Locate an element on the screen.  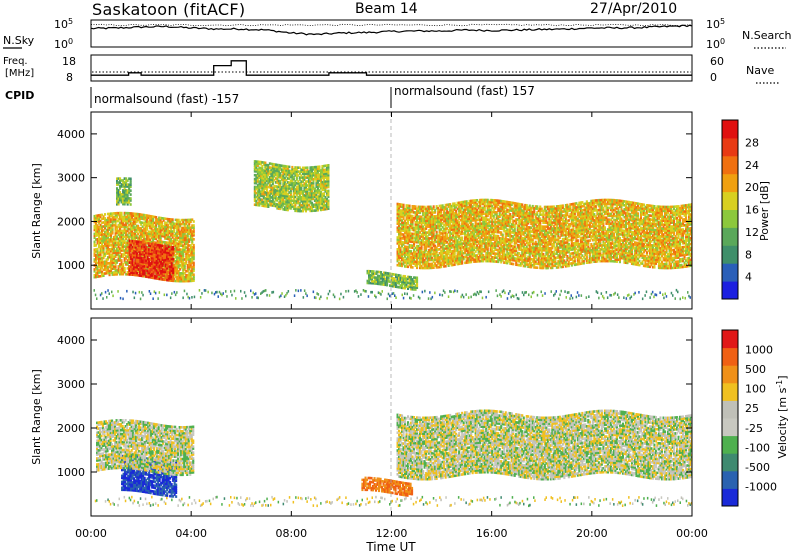
cpid-segment-2: normalsound (fast) 157 is located at coordinates (464, 91).